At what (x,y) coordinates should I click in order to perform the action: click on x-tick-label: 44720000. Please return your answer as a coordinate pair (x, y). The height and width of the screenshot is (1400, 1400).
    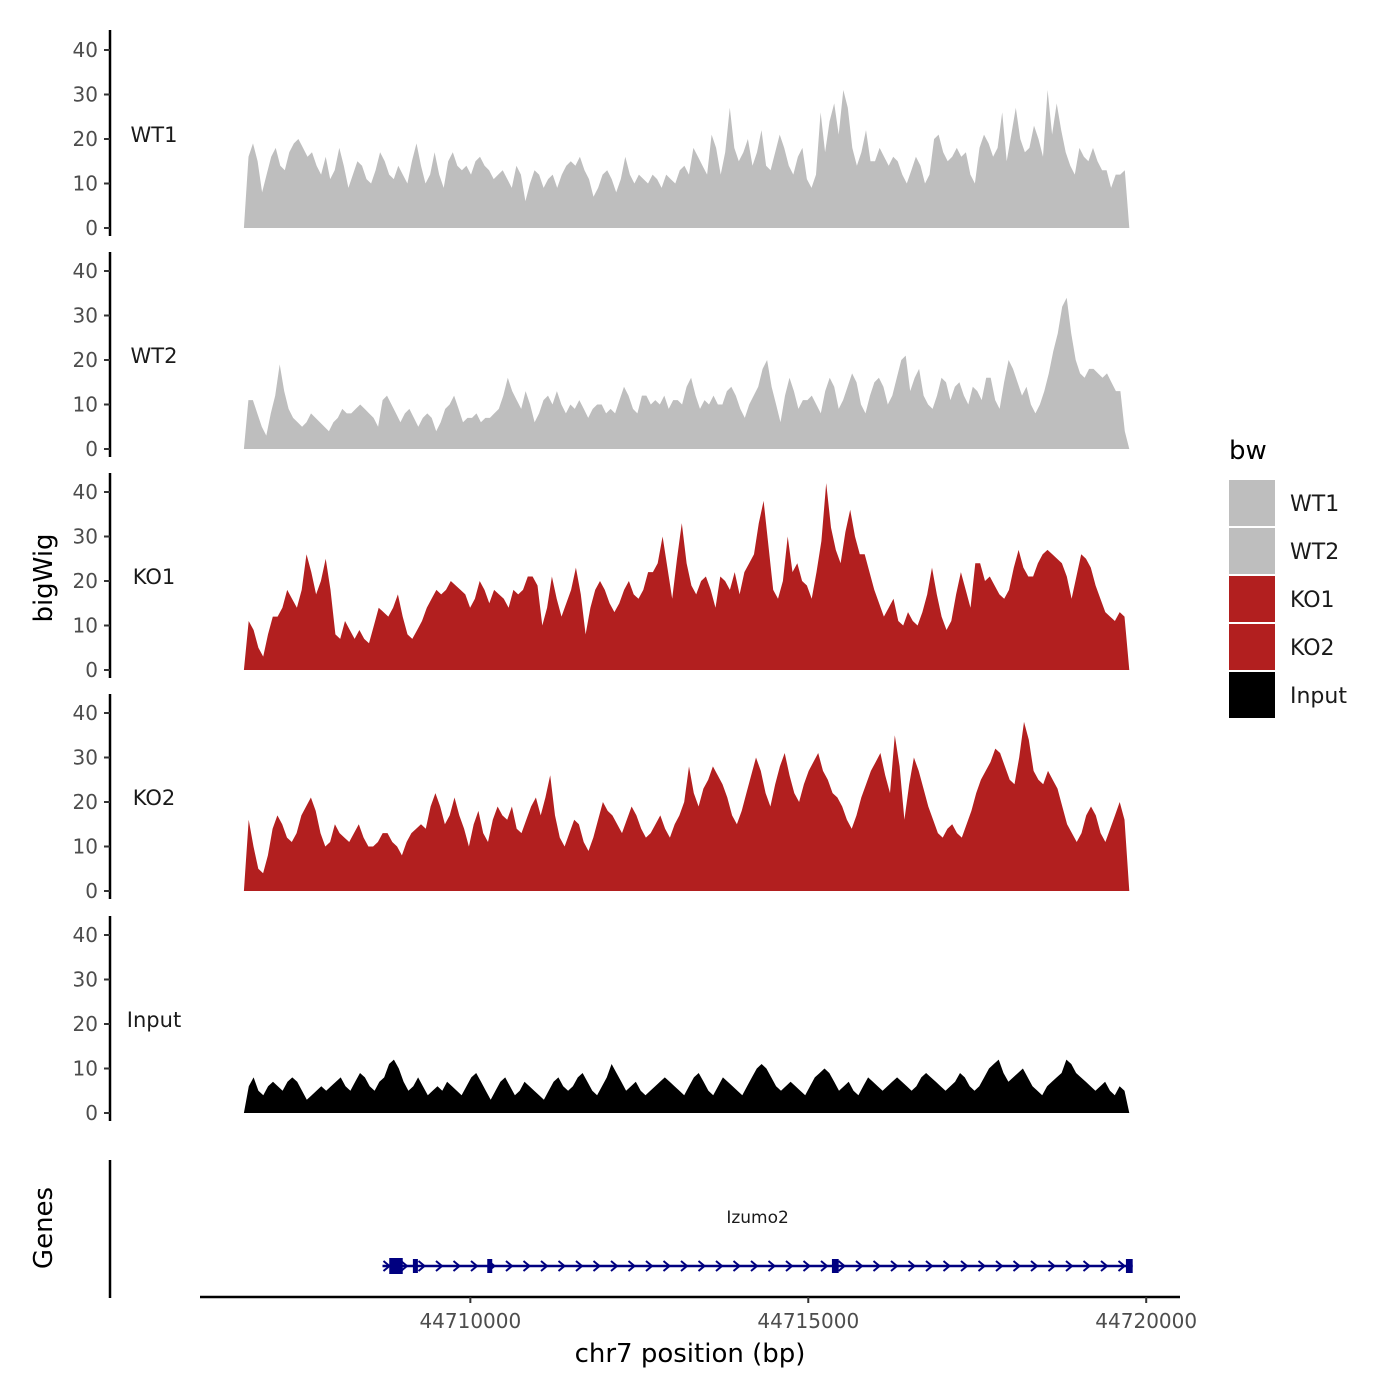
    Looking at the image, I should click on (1146, 1321).